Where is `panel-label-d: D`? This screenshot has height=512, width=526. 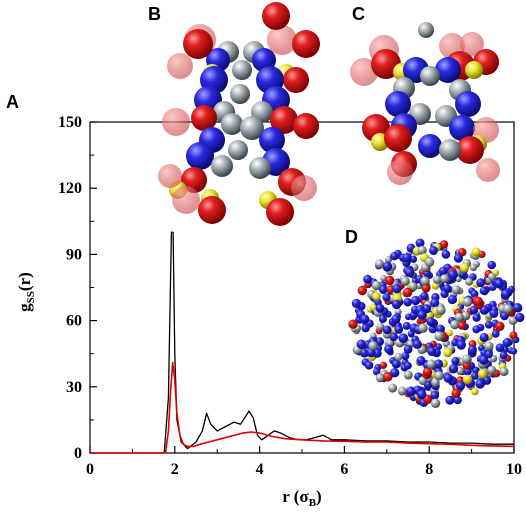
panel-label-d: D is located at coordinates (351, 237).